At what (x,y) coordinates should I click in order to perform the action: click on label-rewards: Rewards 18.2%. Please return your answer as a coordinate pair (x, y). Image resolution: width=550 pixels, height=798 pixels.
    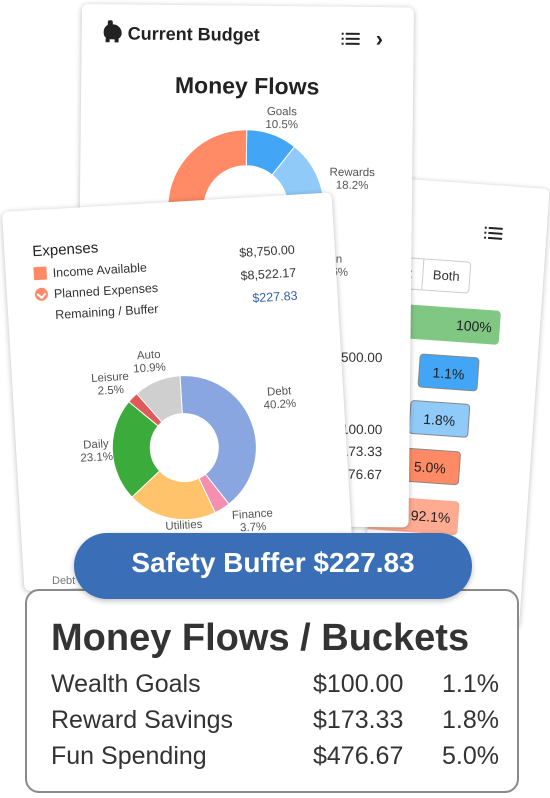
    Looking at the image, I should click on (352, 180).